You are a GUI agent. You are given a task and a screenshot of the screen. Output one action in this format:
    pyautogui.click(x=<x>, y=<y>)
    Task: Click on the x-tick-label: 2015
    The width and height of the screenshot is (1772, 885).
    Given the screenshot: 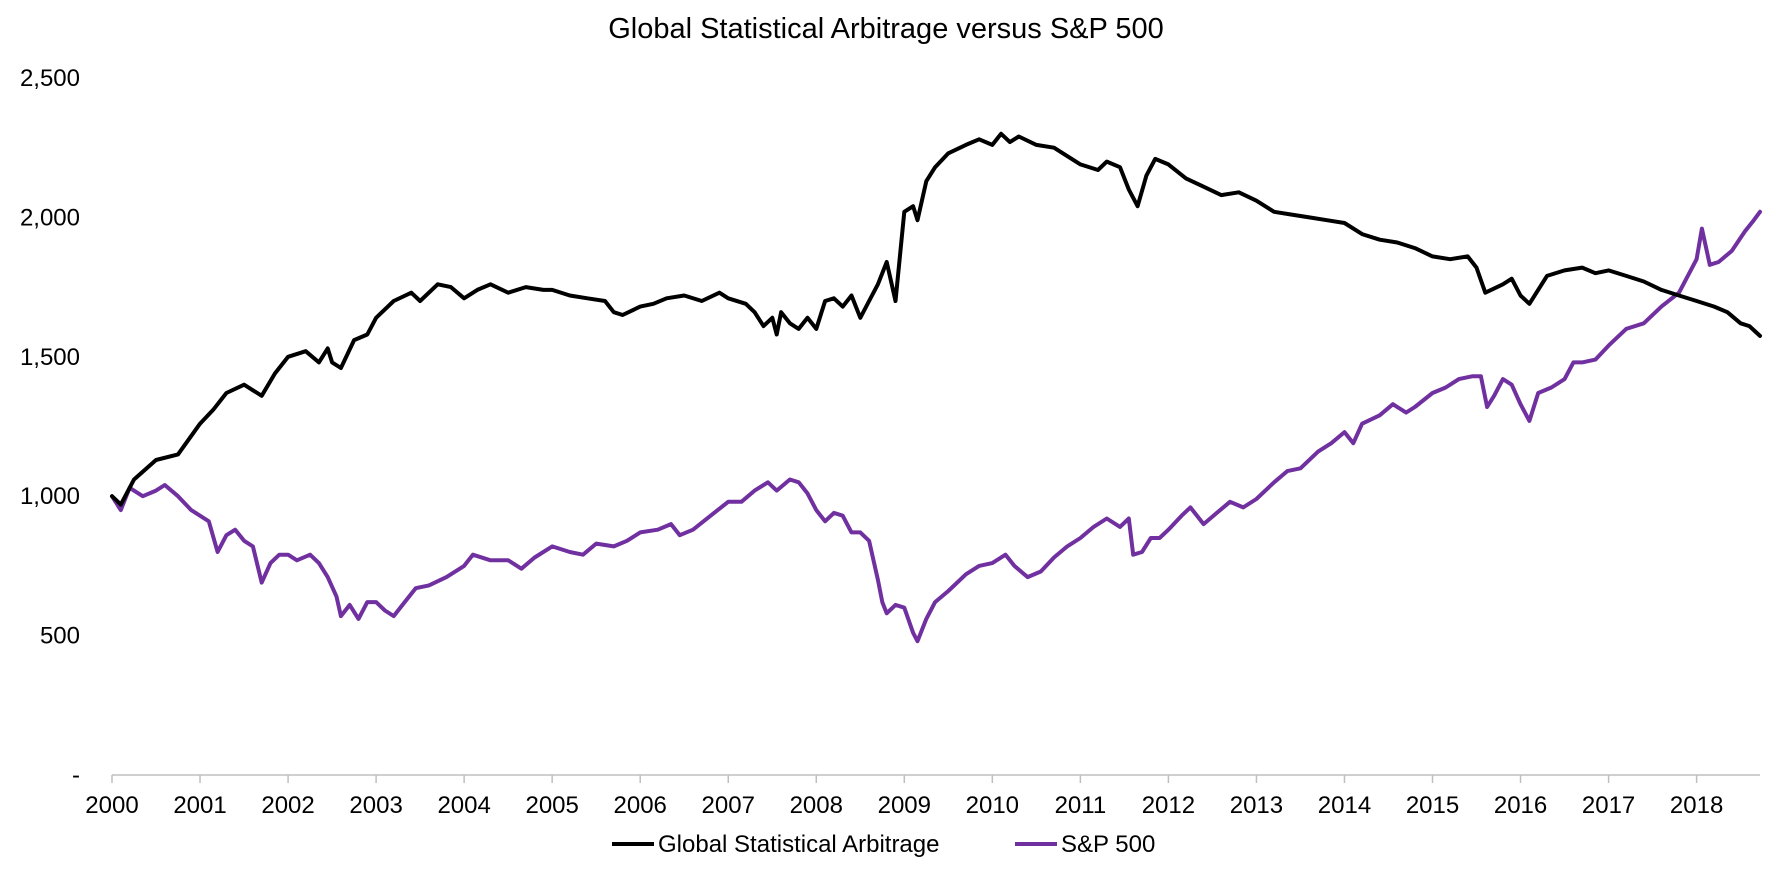 What is the action you would take?
    pyautogui.click(x=1432, y=805)
    